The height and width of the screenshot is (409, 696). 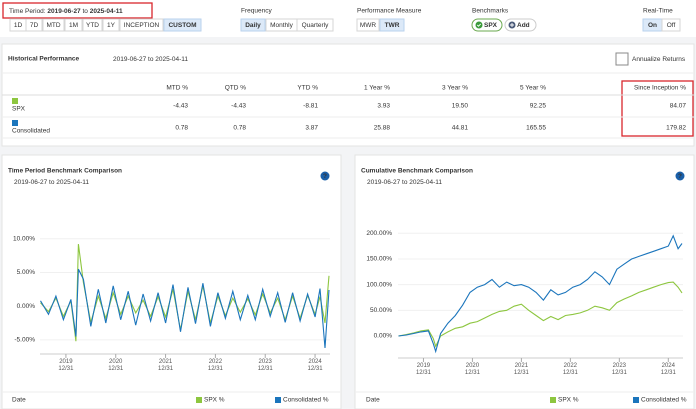 I want to click on option-label: TWR, so click(x=392, y=25).